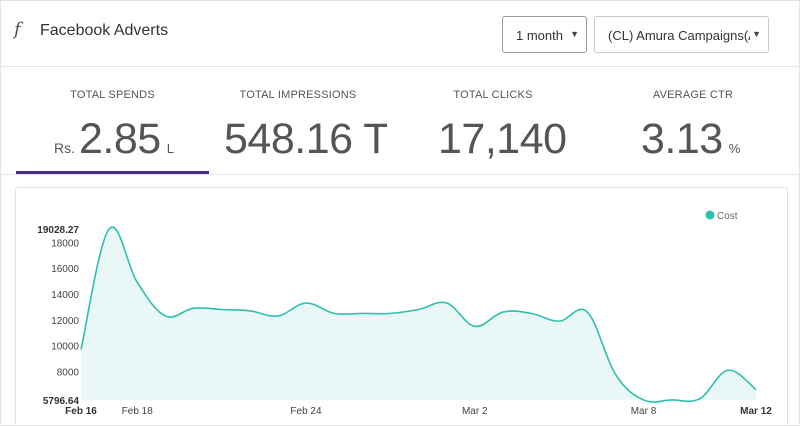 Image resolution: width=800 pixels, height=426 pixels. Describe the element at coordinates (693, 95) in the screenshot. I see `metric-label: AVERAGE CTR` at that location.